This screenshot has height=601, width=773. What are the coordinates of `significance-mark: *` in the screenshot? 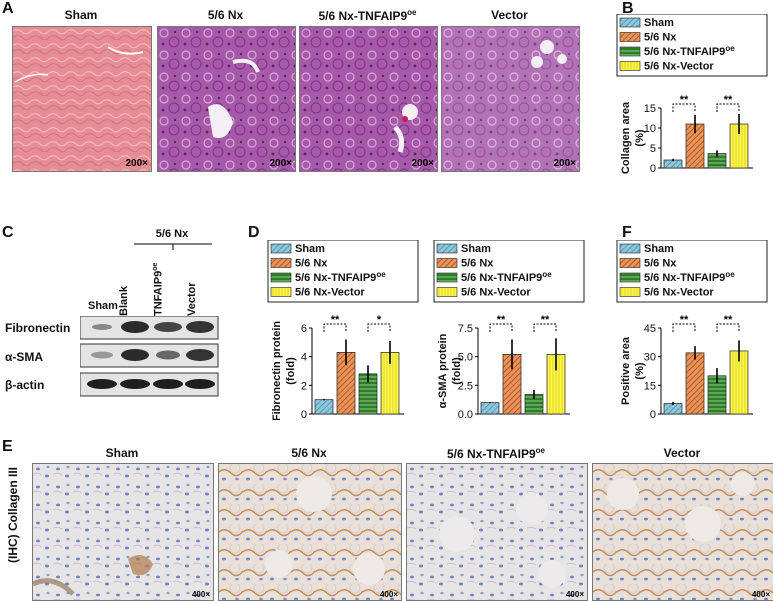 It's located at (379, 320).